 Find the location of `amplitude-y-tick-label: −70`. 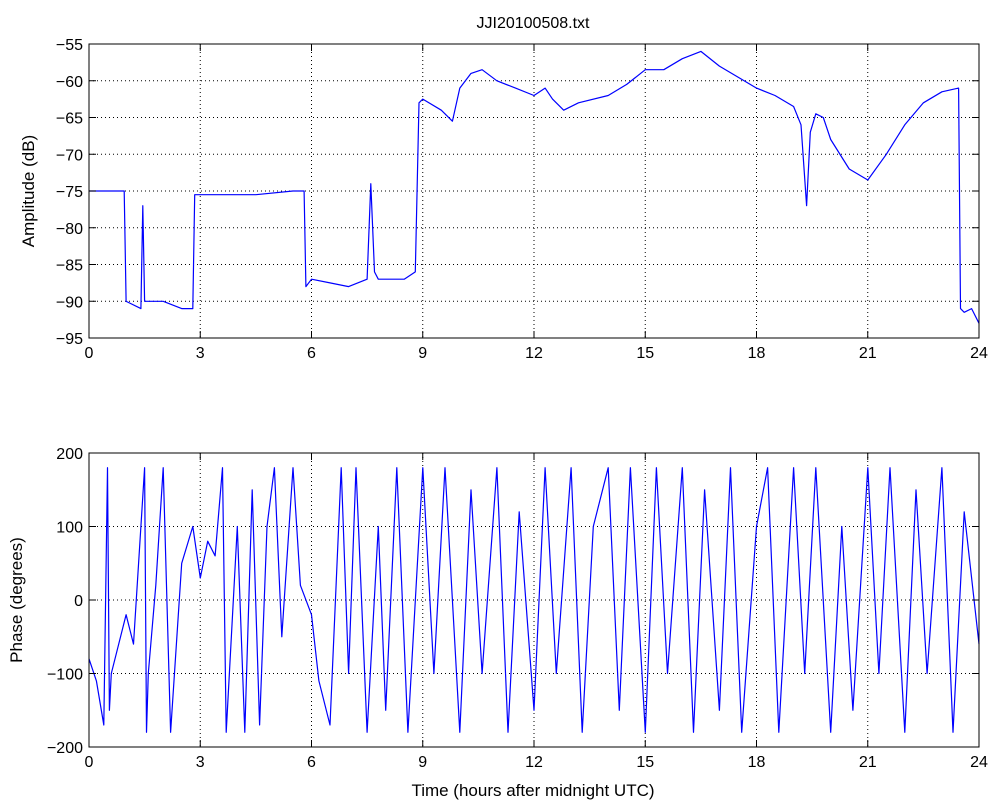

amplitude-y-tick-label: −70 is located at coordinates (69, 155).